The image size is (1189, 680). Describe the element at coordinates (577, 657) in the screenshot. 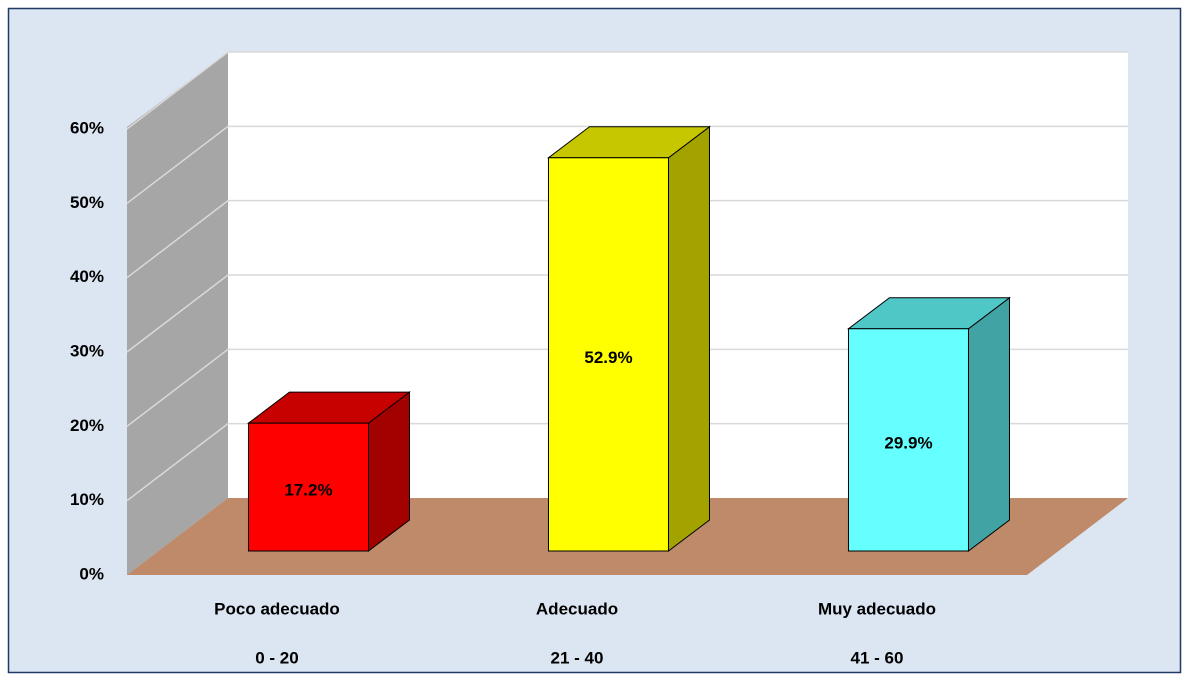

I see `x-tick-label: 21 - 40` at that location.